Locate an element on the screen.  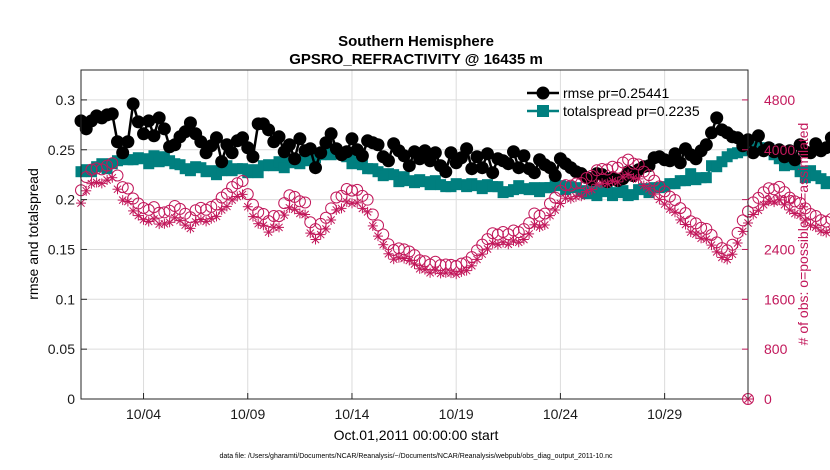
legend-spread-marker is located at coordinates (543, 111).